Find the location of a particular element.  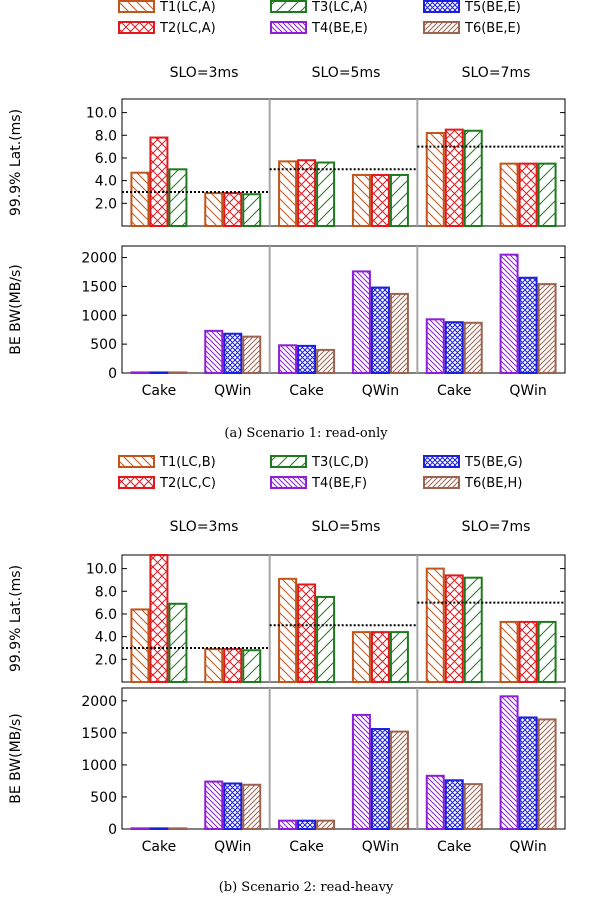

latency-panel-scenario-1: 2.0 4.0 6.0 8.0 10.0 99.9% Lat.(ms) is located at coordinates (287, 163).